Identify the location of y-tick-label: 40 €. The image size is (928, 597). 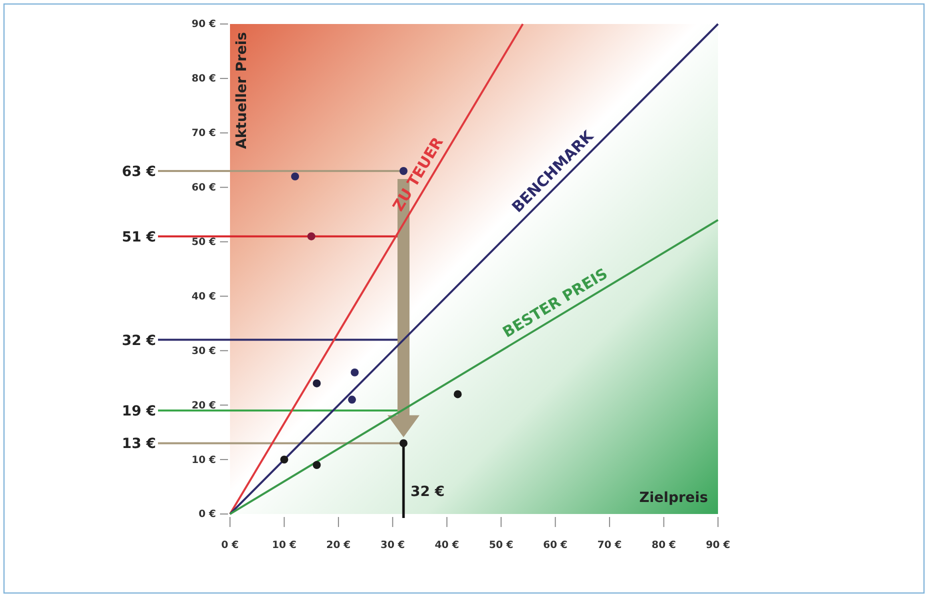
(204, 296).